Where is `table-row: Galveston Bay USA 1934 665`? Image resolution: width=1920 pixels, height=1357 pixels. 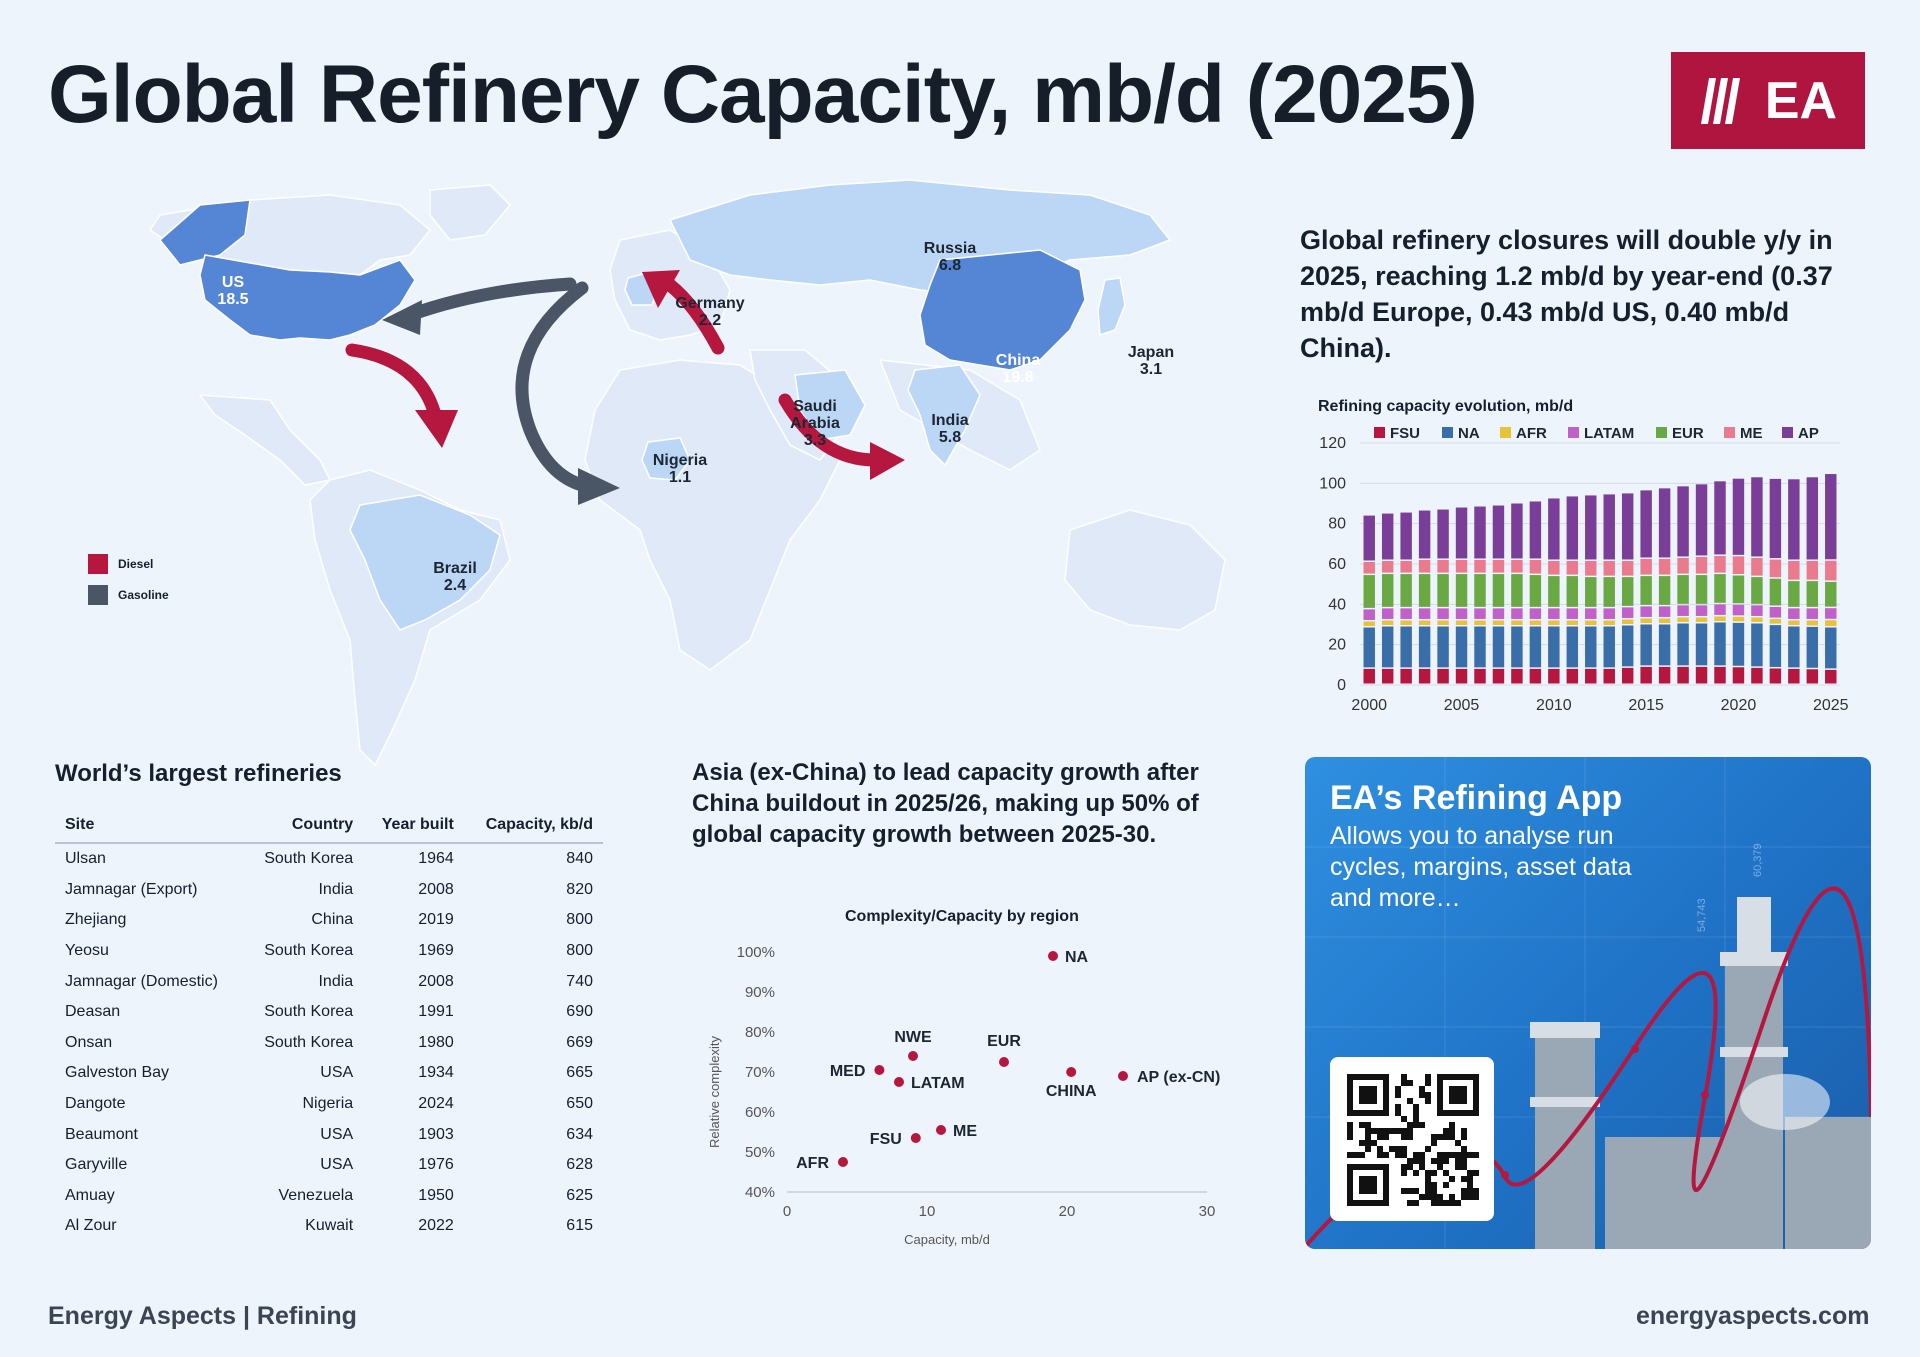
table-row: Galveston Bay USA 1934 665 is located at coordinates (329, 1073).